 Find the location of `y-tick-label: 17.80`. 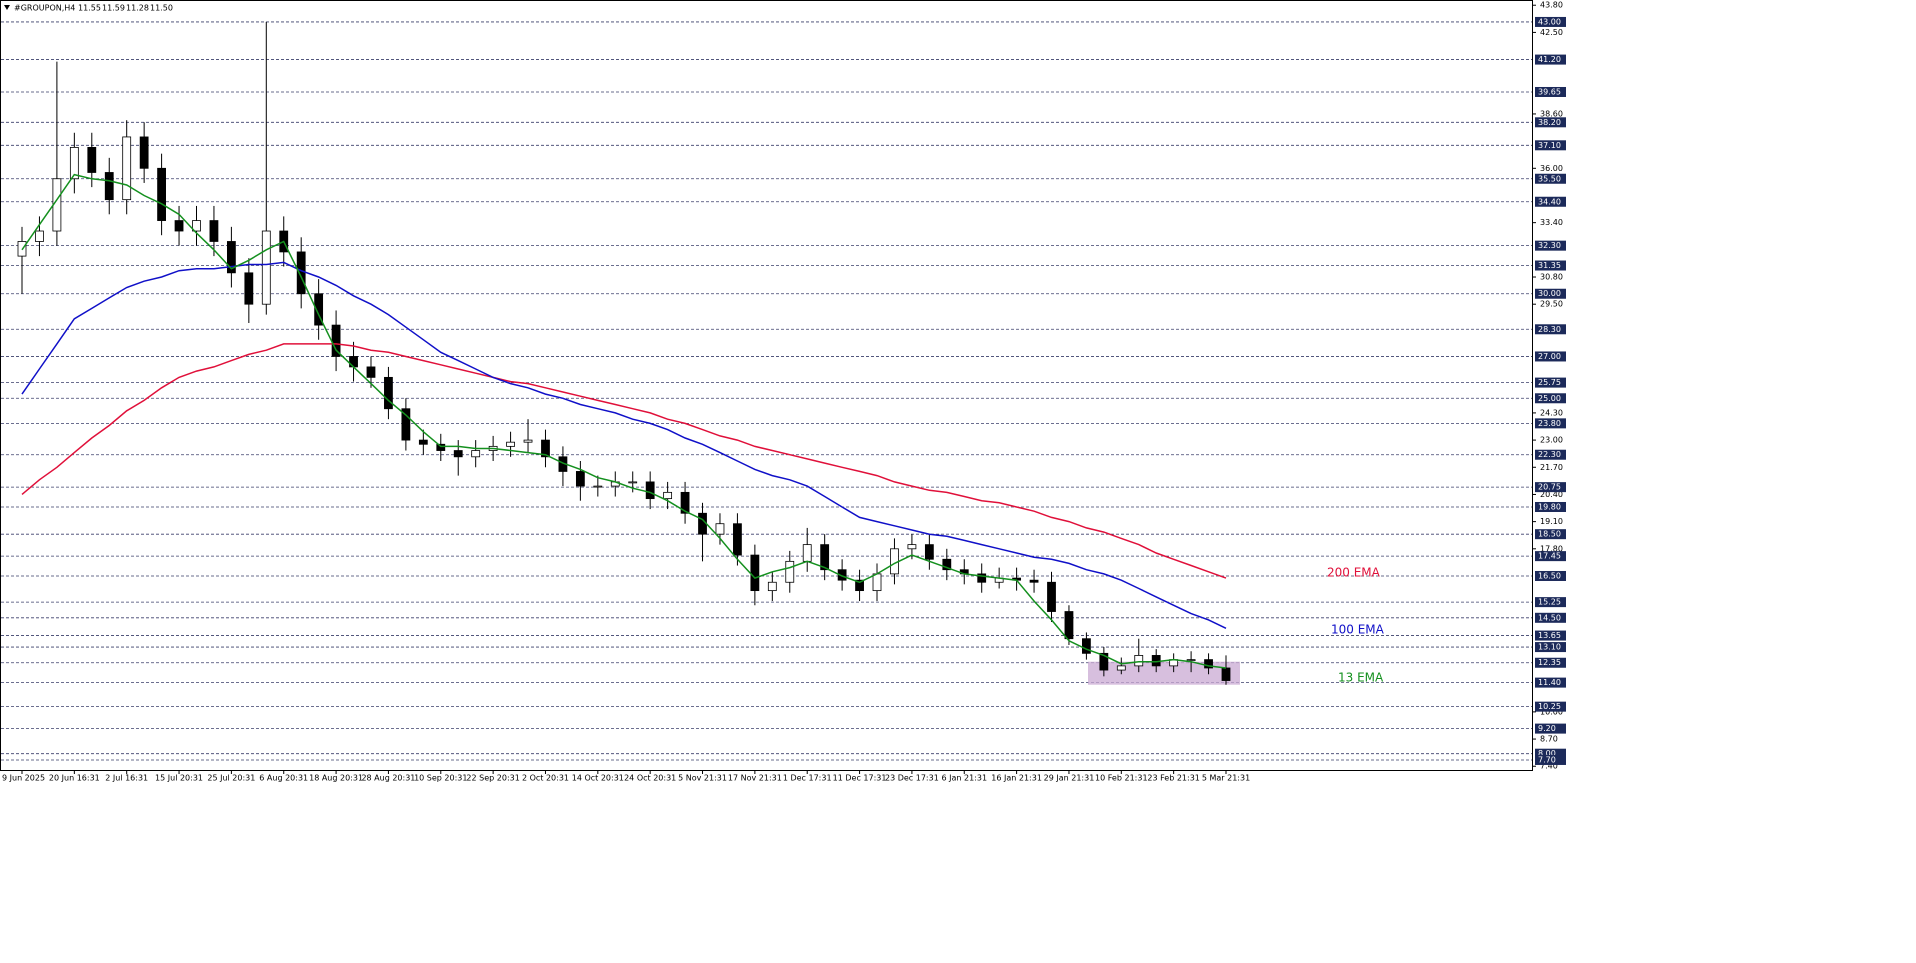

y-tick-label: 17.80 is located at coordinates (1551, 548).